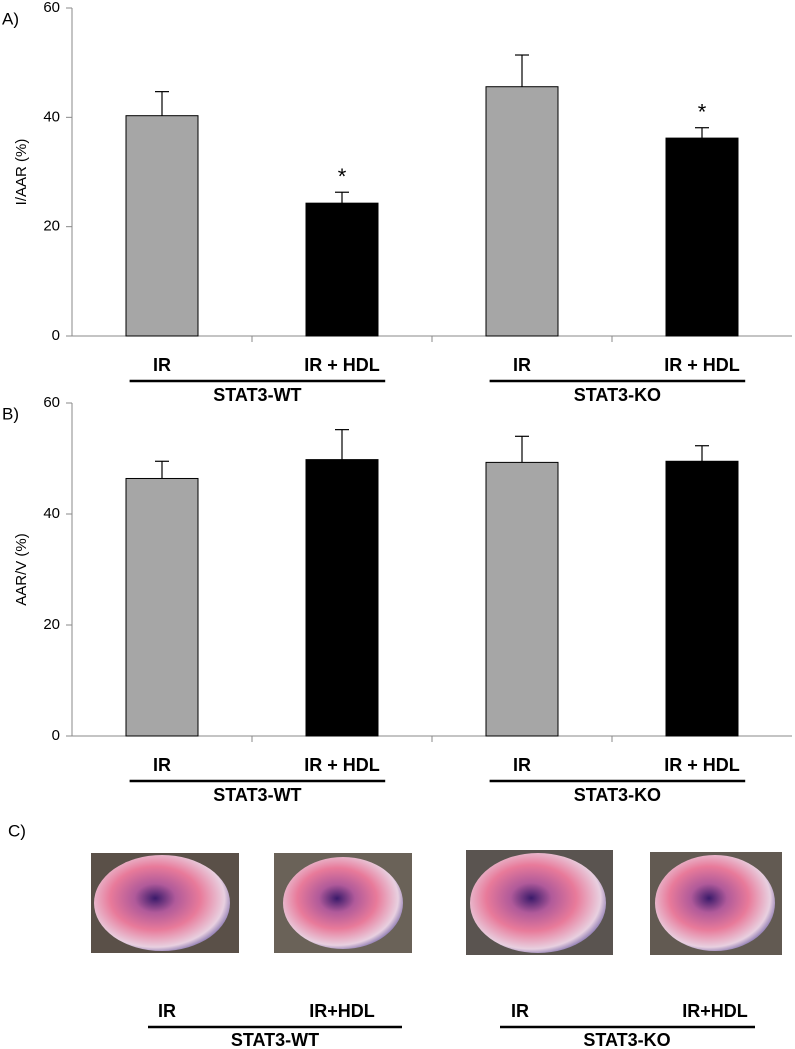 The width and height of the screenshot is (795, 1049). I want to click on panel-label: A), so click(10, 18).